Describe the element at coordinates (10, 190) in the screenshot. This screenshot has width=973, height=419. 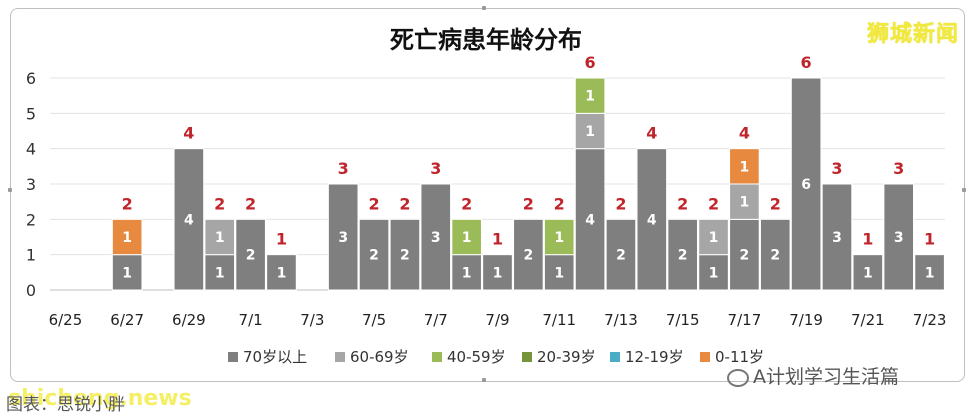
I see `resize-handle-left` at that location.